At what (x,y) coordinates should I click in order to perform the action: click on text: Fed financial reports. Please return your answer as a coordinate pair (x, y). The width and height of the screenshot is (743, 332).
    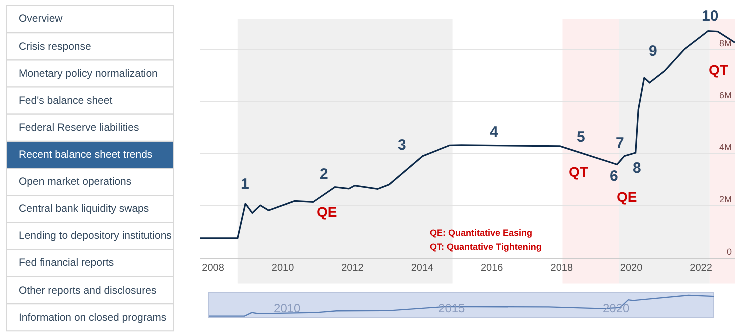
    Looking at the image, I should click on (66, 263).